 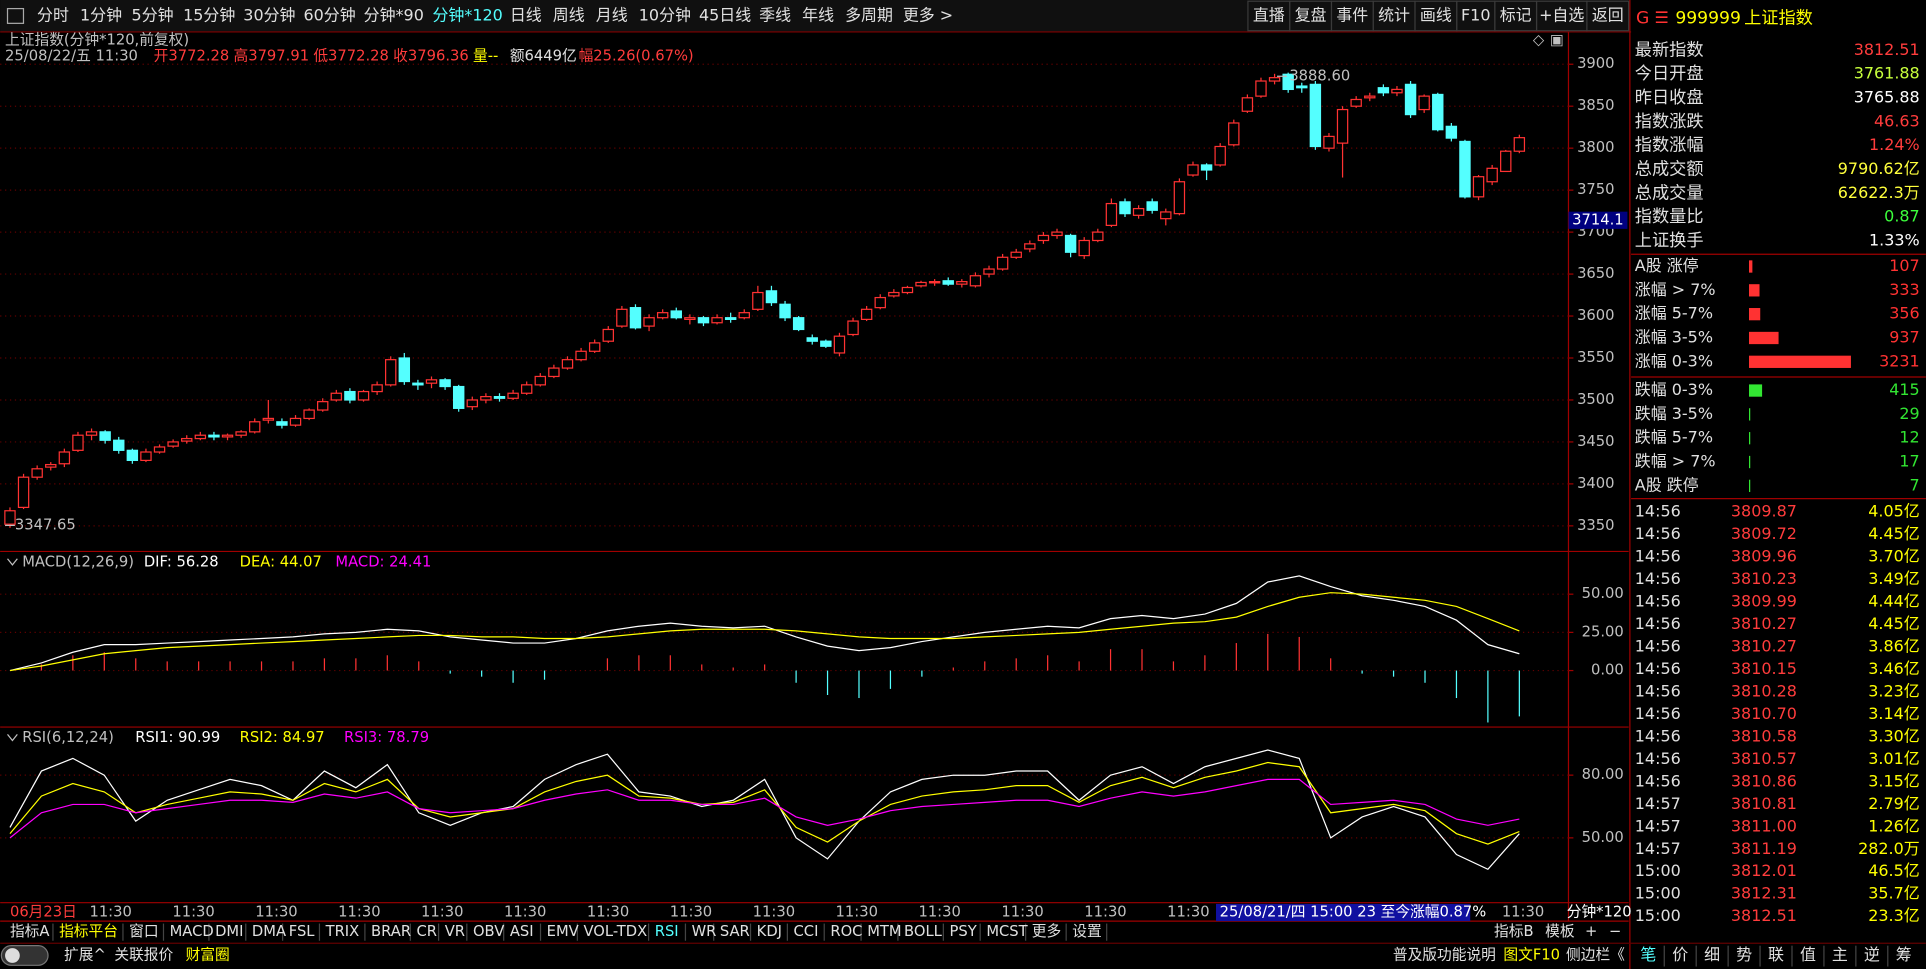 I want to click on indicator-tab: VOL-TDX, so click(x=616, y=931).